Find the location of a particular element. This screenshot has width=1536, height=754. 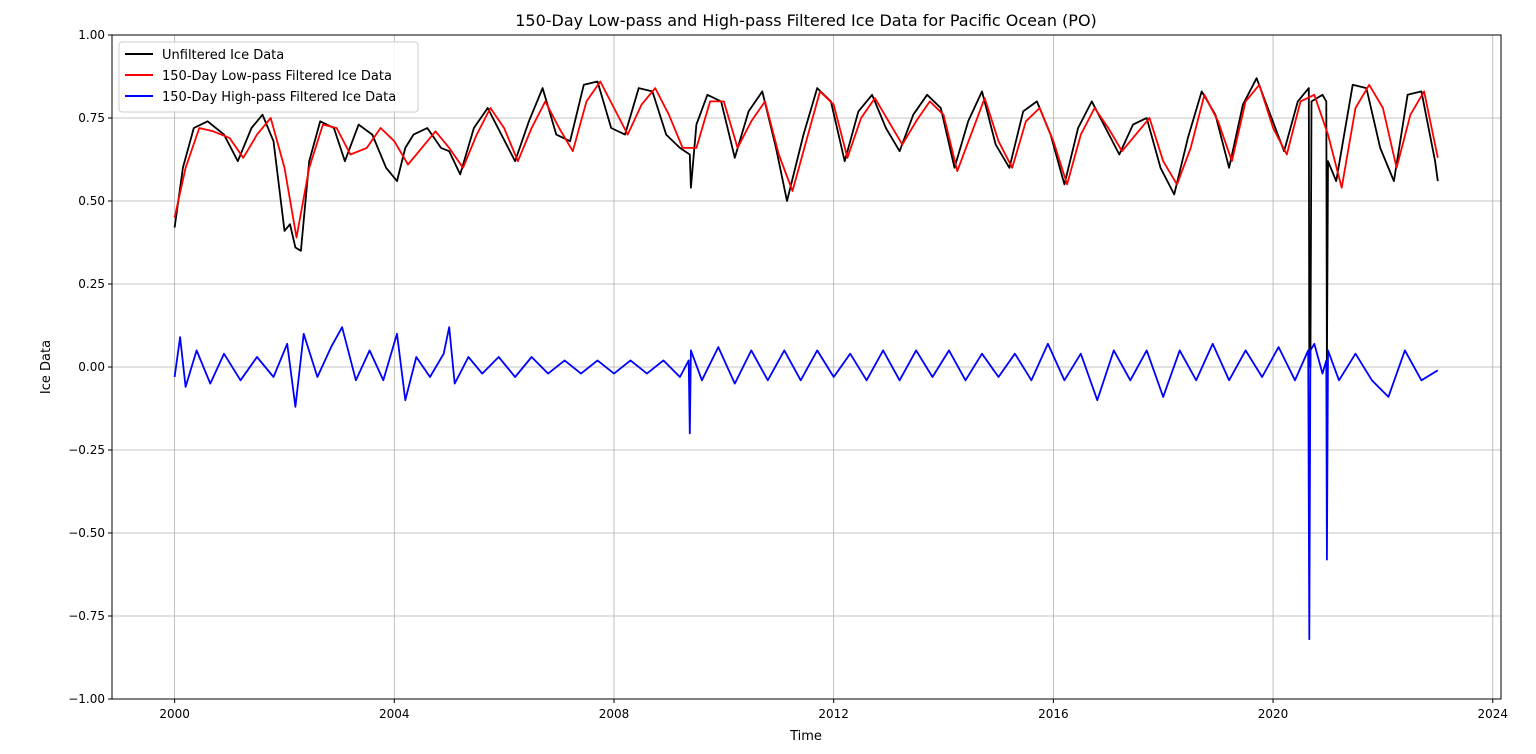

legend-label-low-pass: 150-Day Low-pass Filtered Ice Data is located at coordinates (277, 76).